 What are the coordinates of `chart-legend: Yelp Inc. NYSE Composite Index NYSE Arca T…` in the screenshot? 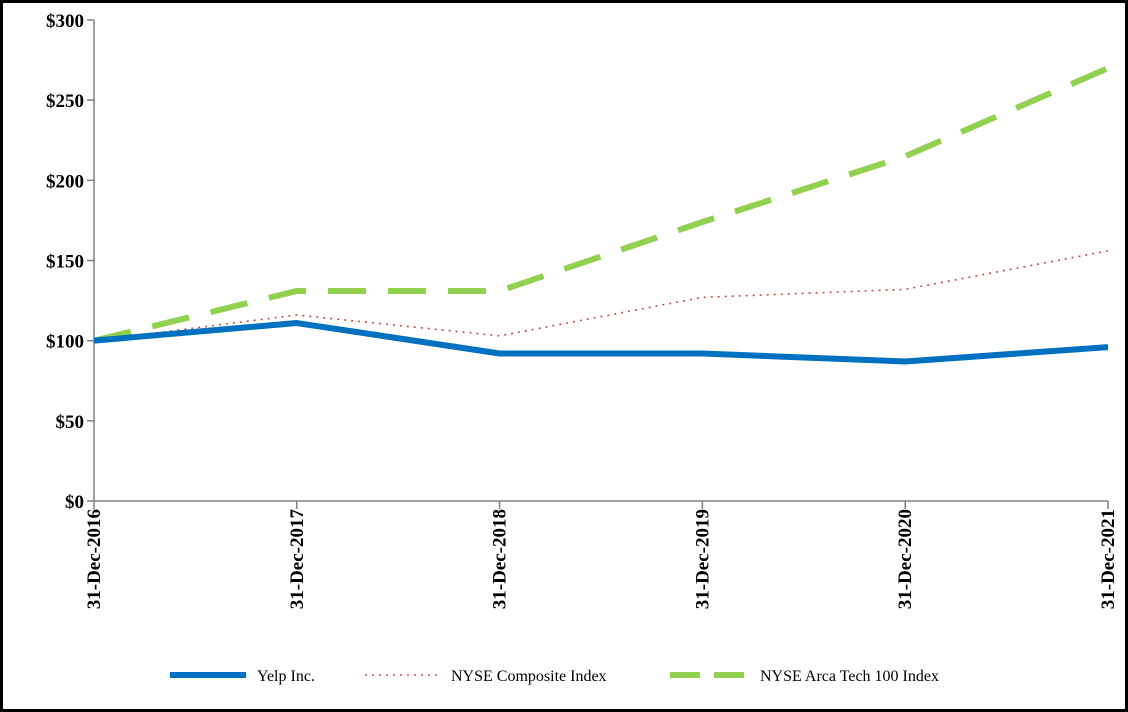 It's located at (554, 676).